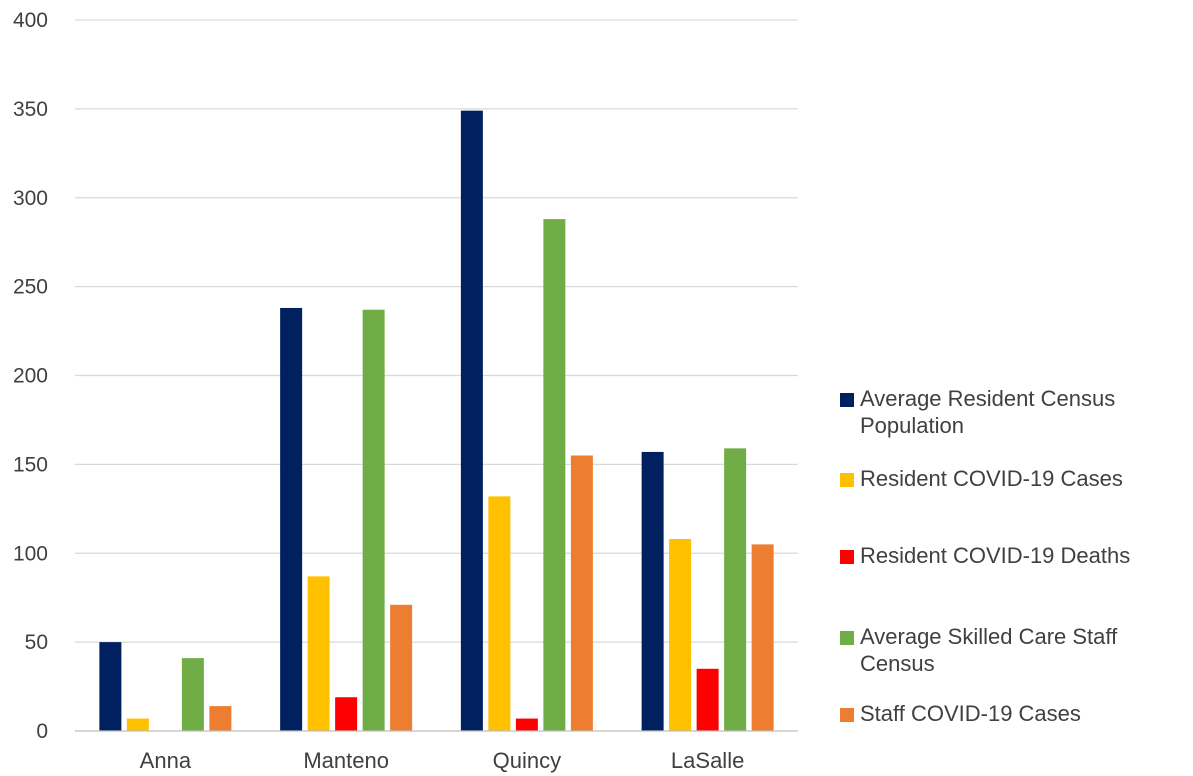 This screenshot has width=1193, height=776. I want to click on y-tick-label: 350, so click(30, 109).